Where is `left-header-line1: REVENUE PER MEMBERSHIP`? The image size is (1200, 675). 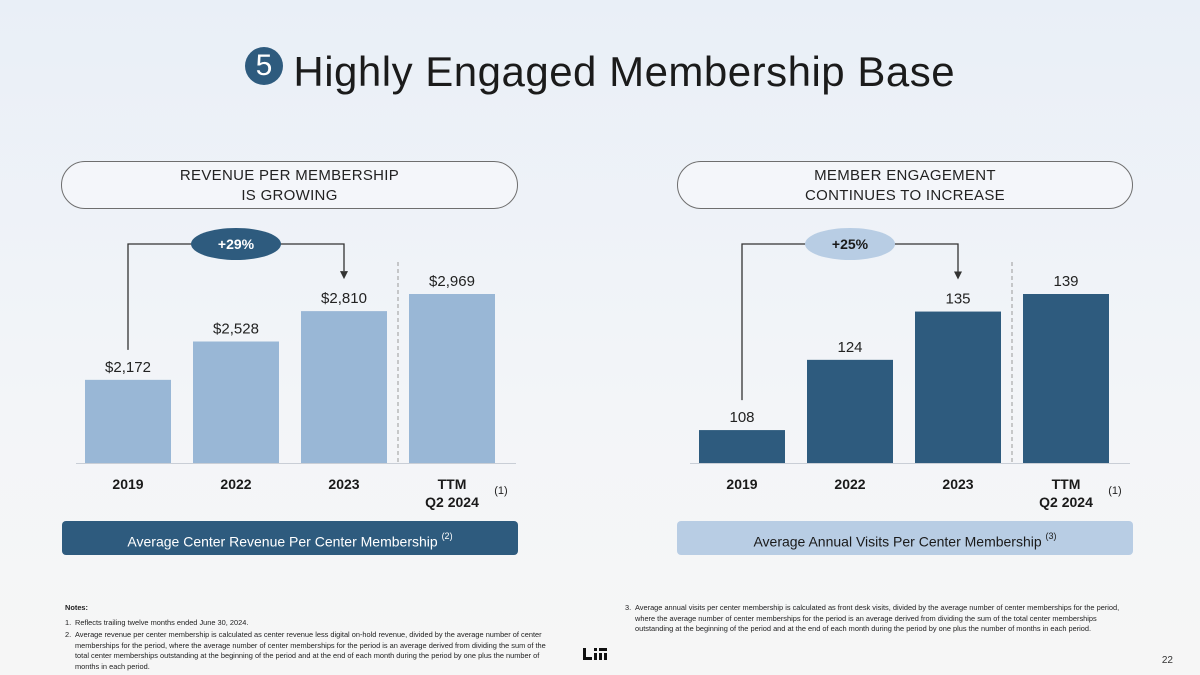
left-header-line1: REVENUE PER MEMBERSHIP is located at coordinates (289, 175).